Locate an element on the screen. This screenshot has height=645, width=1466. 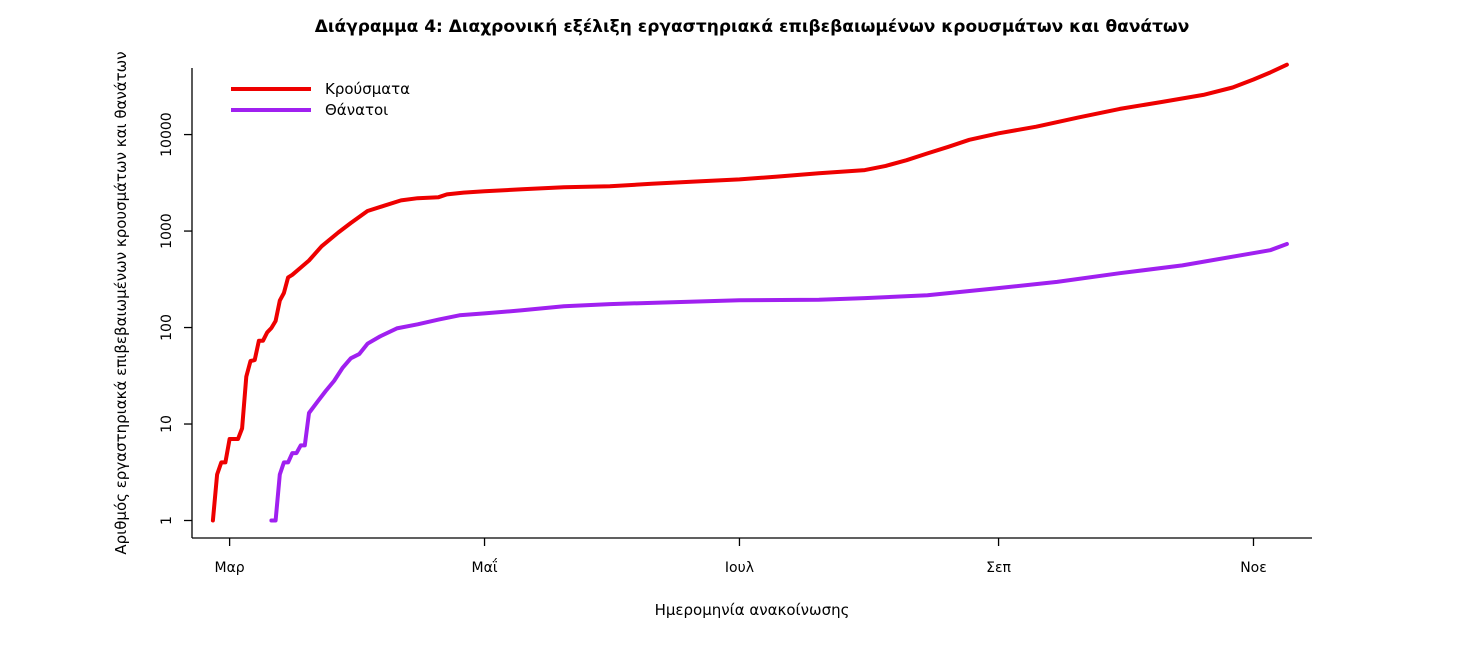
legend-label-cases: Κρούσματα is located at coordinates (367, 89).